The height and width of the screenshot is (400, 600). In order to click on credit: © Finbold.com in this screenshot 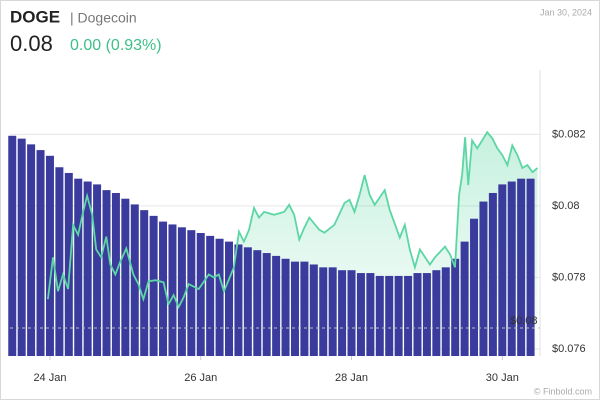, I will do `click(563, 391)`.